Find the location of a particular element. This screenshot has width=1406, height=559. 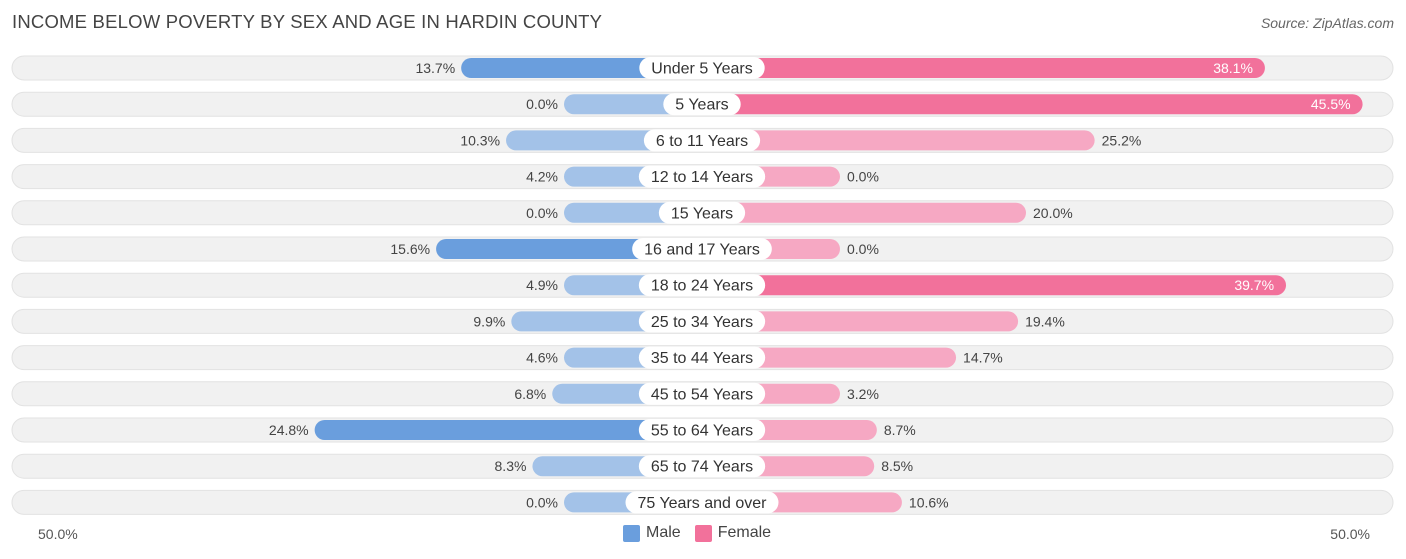

value-label-male: 15.6% is located at coordinates (410, 249).